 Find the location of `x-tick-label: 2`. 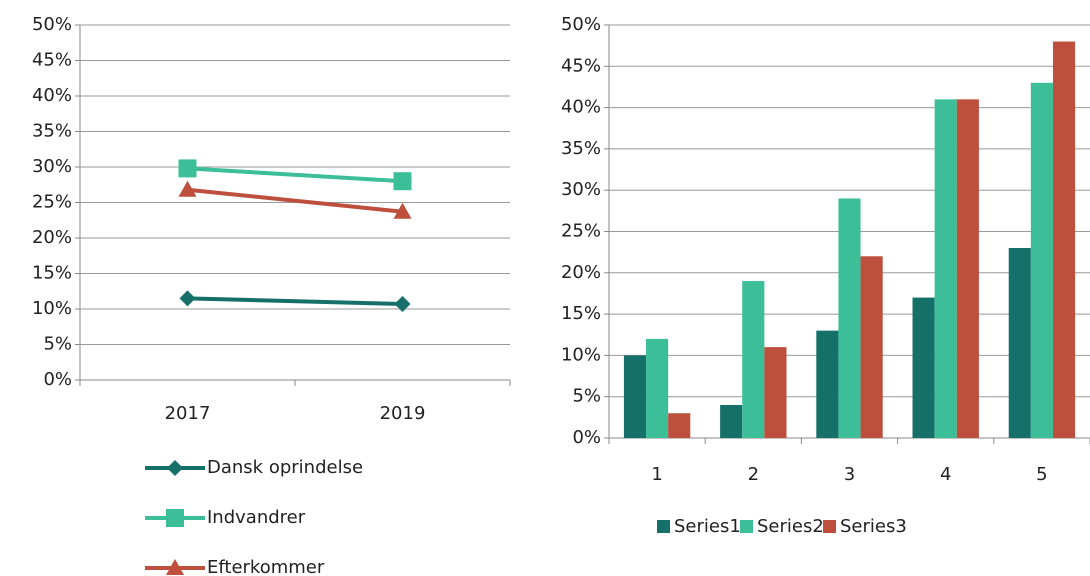

x-tick-label: 2 is located at coordinates (753, 474).